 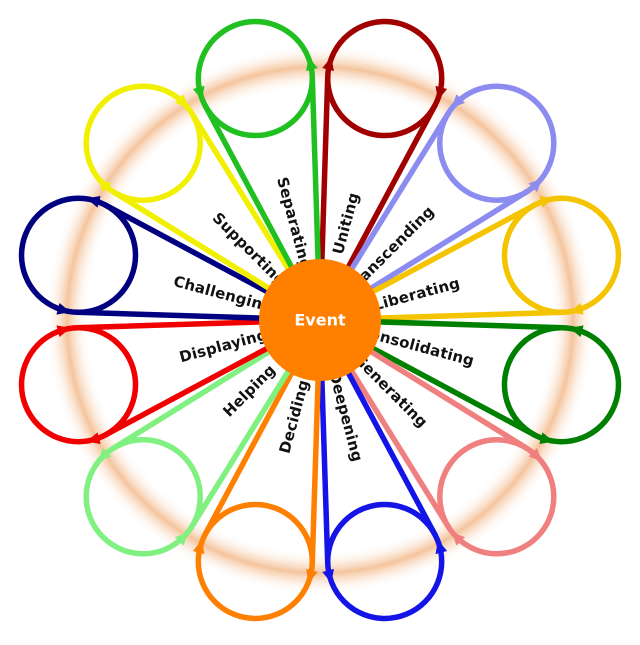 I want to click on center-event-circle, so click(x=320, y=320).